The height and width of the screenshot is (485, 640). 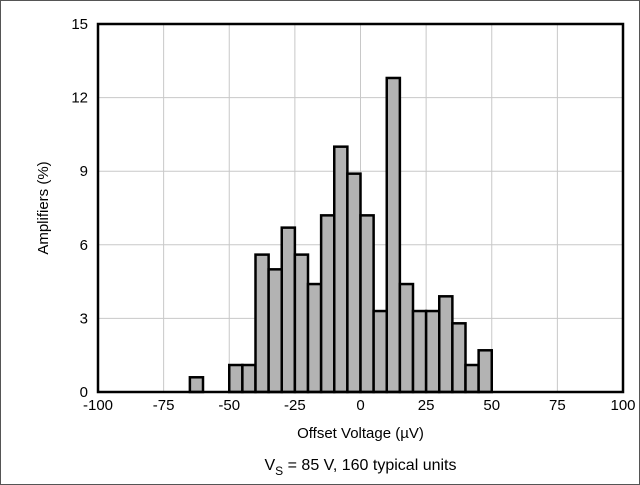 What do you see at coordinates (270, 465) in the screenshot?
I see `caption-symbol: V` at bounding box center [270, 465].